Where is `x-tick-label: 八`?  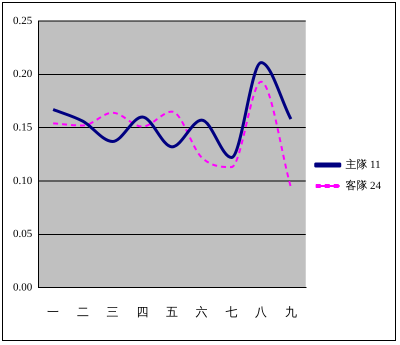 x-tick-label: 八 is located at coordinates (261, 311).